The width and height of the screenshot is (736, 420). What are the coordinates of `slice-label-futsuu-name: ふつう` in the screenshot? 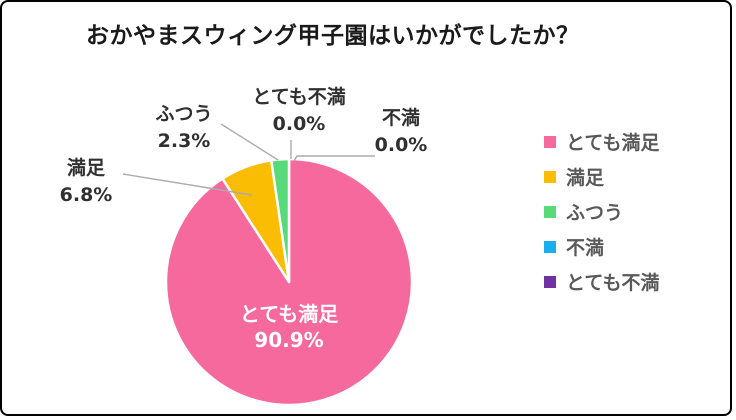 It's located at (184, 114).